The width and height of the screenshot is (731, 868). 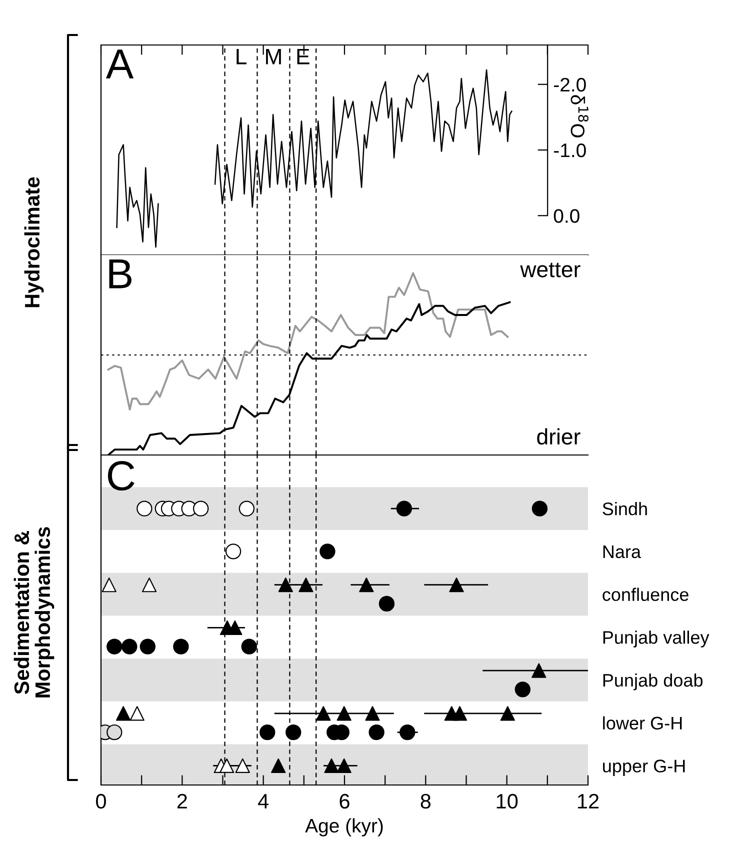 I want to click on x-tick-label: 10, so click(x=507, y=801).